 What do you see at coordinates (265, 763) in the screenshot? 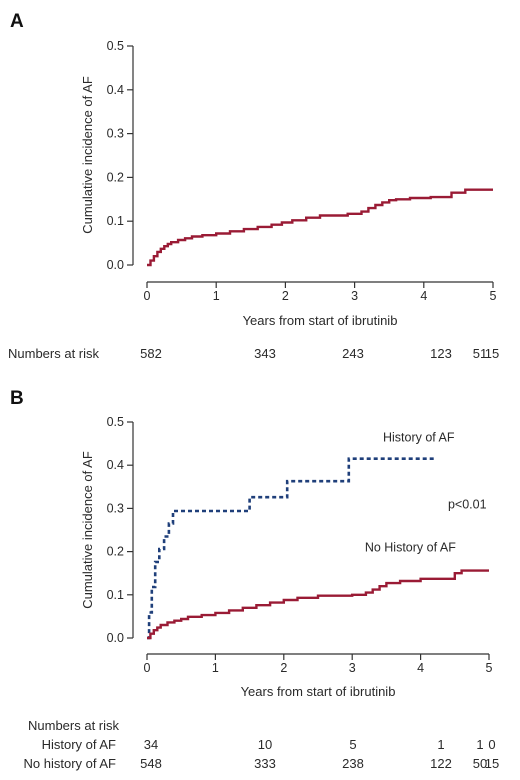
I see `risk-value: 333` at bounding box center [265, 763].